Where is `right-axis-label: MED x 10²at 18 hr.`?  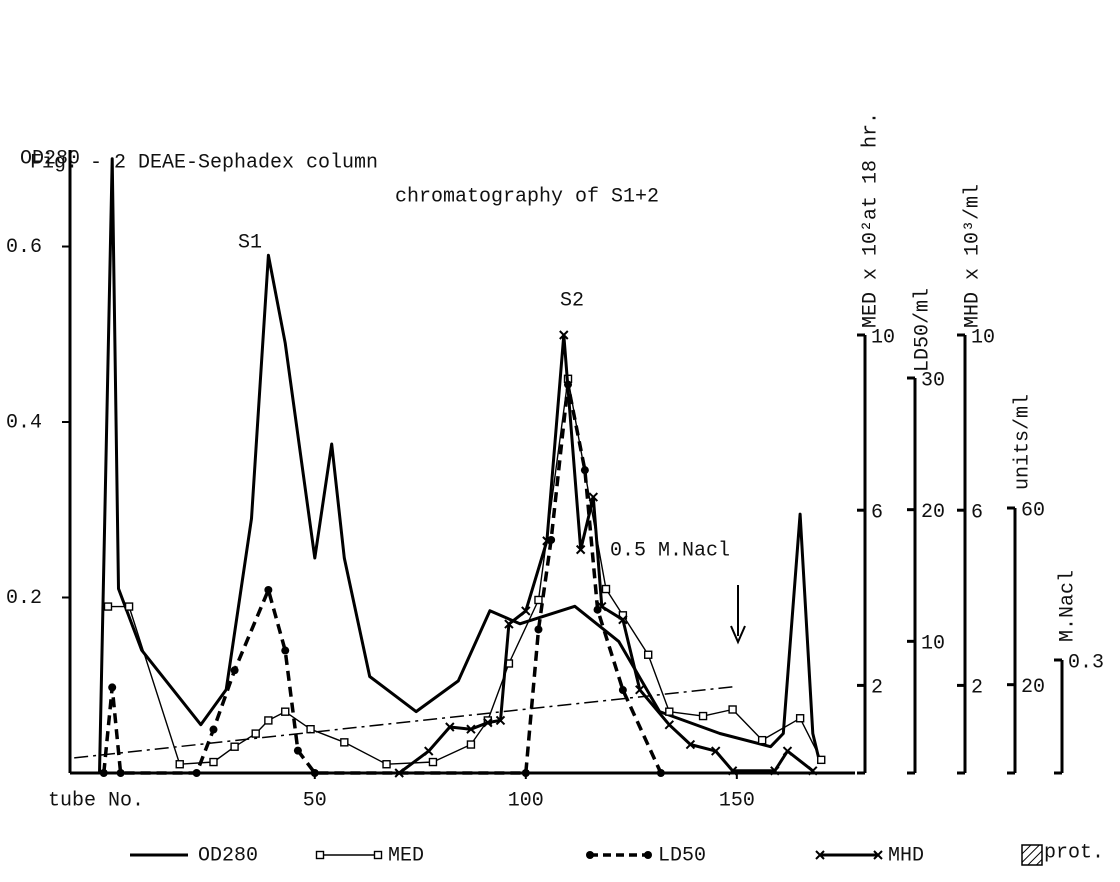 right-axis-label: MED x 10²at 18 hr. is located at coordinates (870, 220).